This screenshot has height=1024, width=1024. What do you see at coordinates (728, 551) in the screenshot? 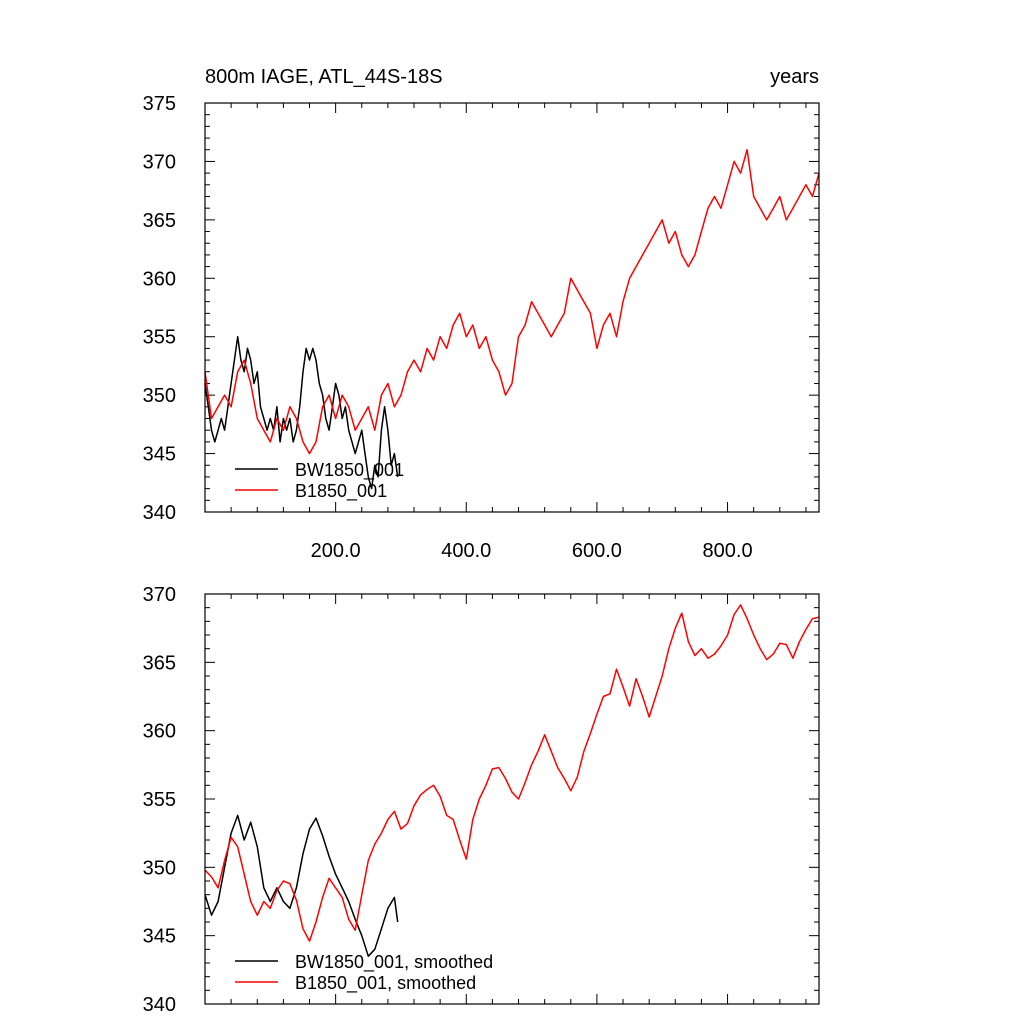
I see `x-tick-label: 800.0` at bounding box center [728, 551].